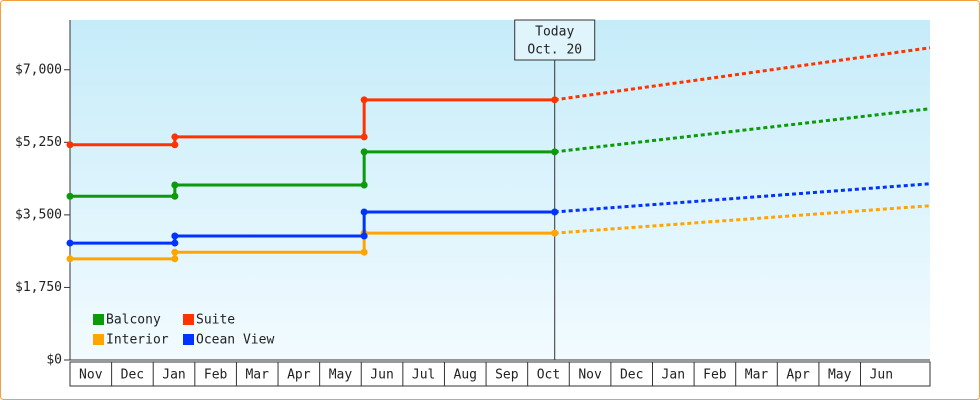 The height and width of the screenshot is (400, 980). Describe the element at coordinates (507, 375) in the screenshot. I see `x-tick-label: Sep` at that location.